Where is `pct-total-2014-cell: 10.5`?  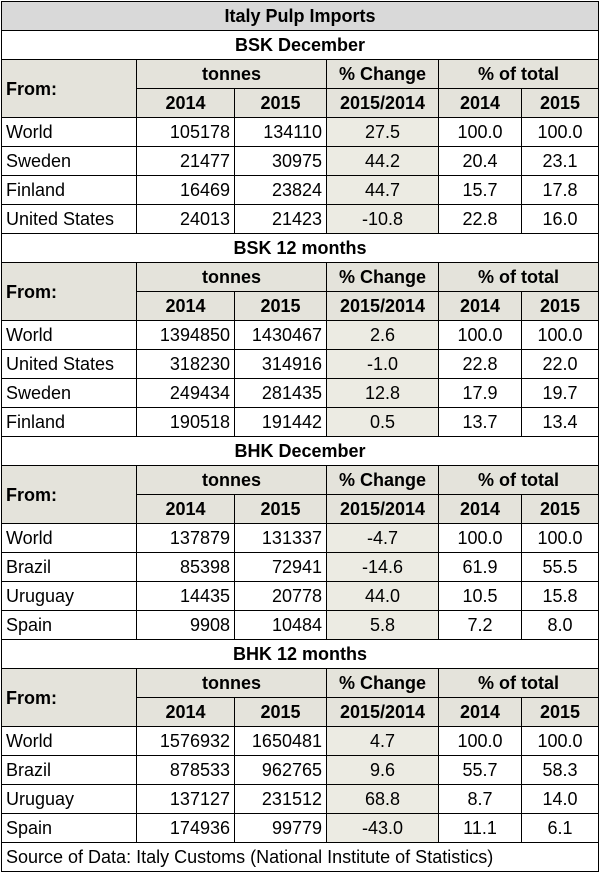 pct-total-2014-cell: 10.5 is located at coordinates (480, 596).